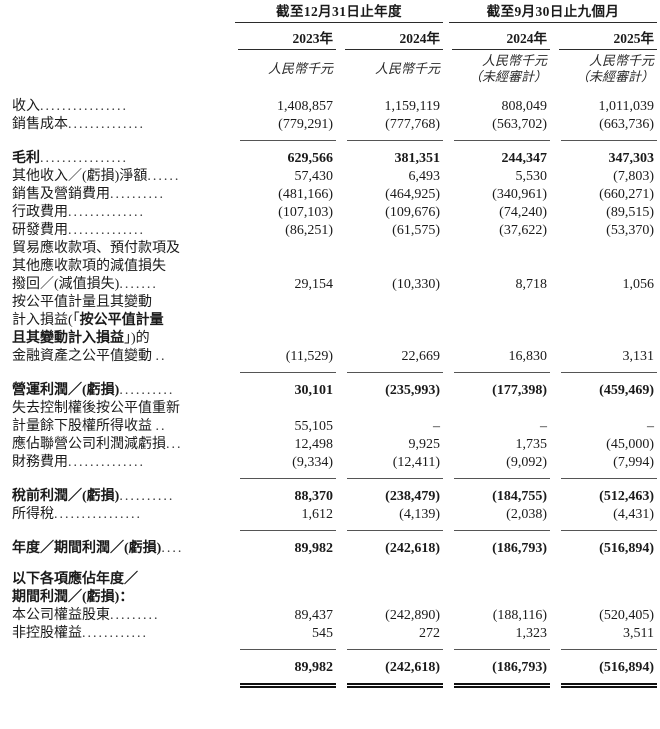 The image size is (660, 729). Describe the element at coordinates (626, 390) in the screenshot. I see `value-operating-profit-c4: (459,469)` at that location.